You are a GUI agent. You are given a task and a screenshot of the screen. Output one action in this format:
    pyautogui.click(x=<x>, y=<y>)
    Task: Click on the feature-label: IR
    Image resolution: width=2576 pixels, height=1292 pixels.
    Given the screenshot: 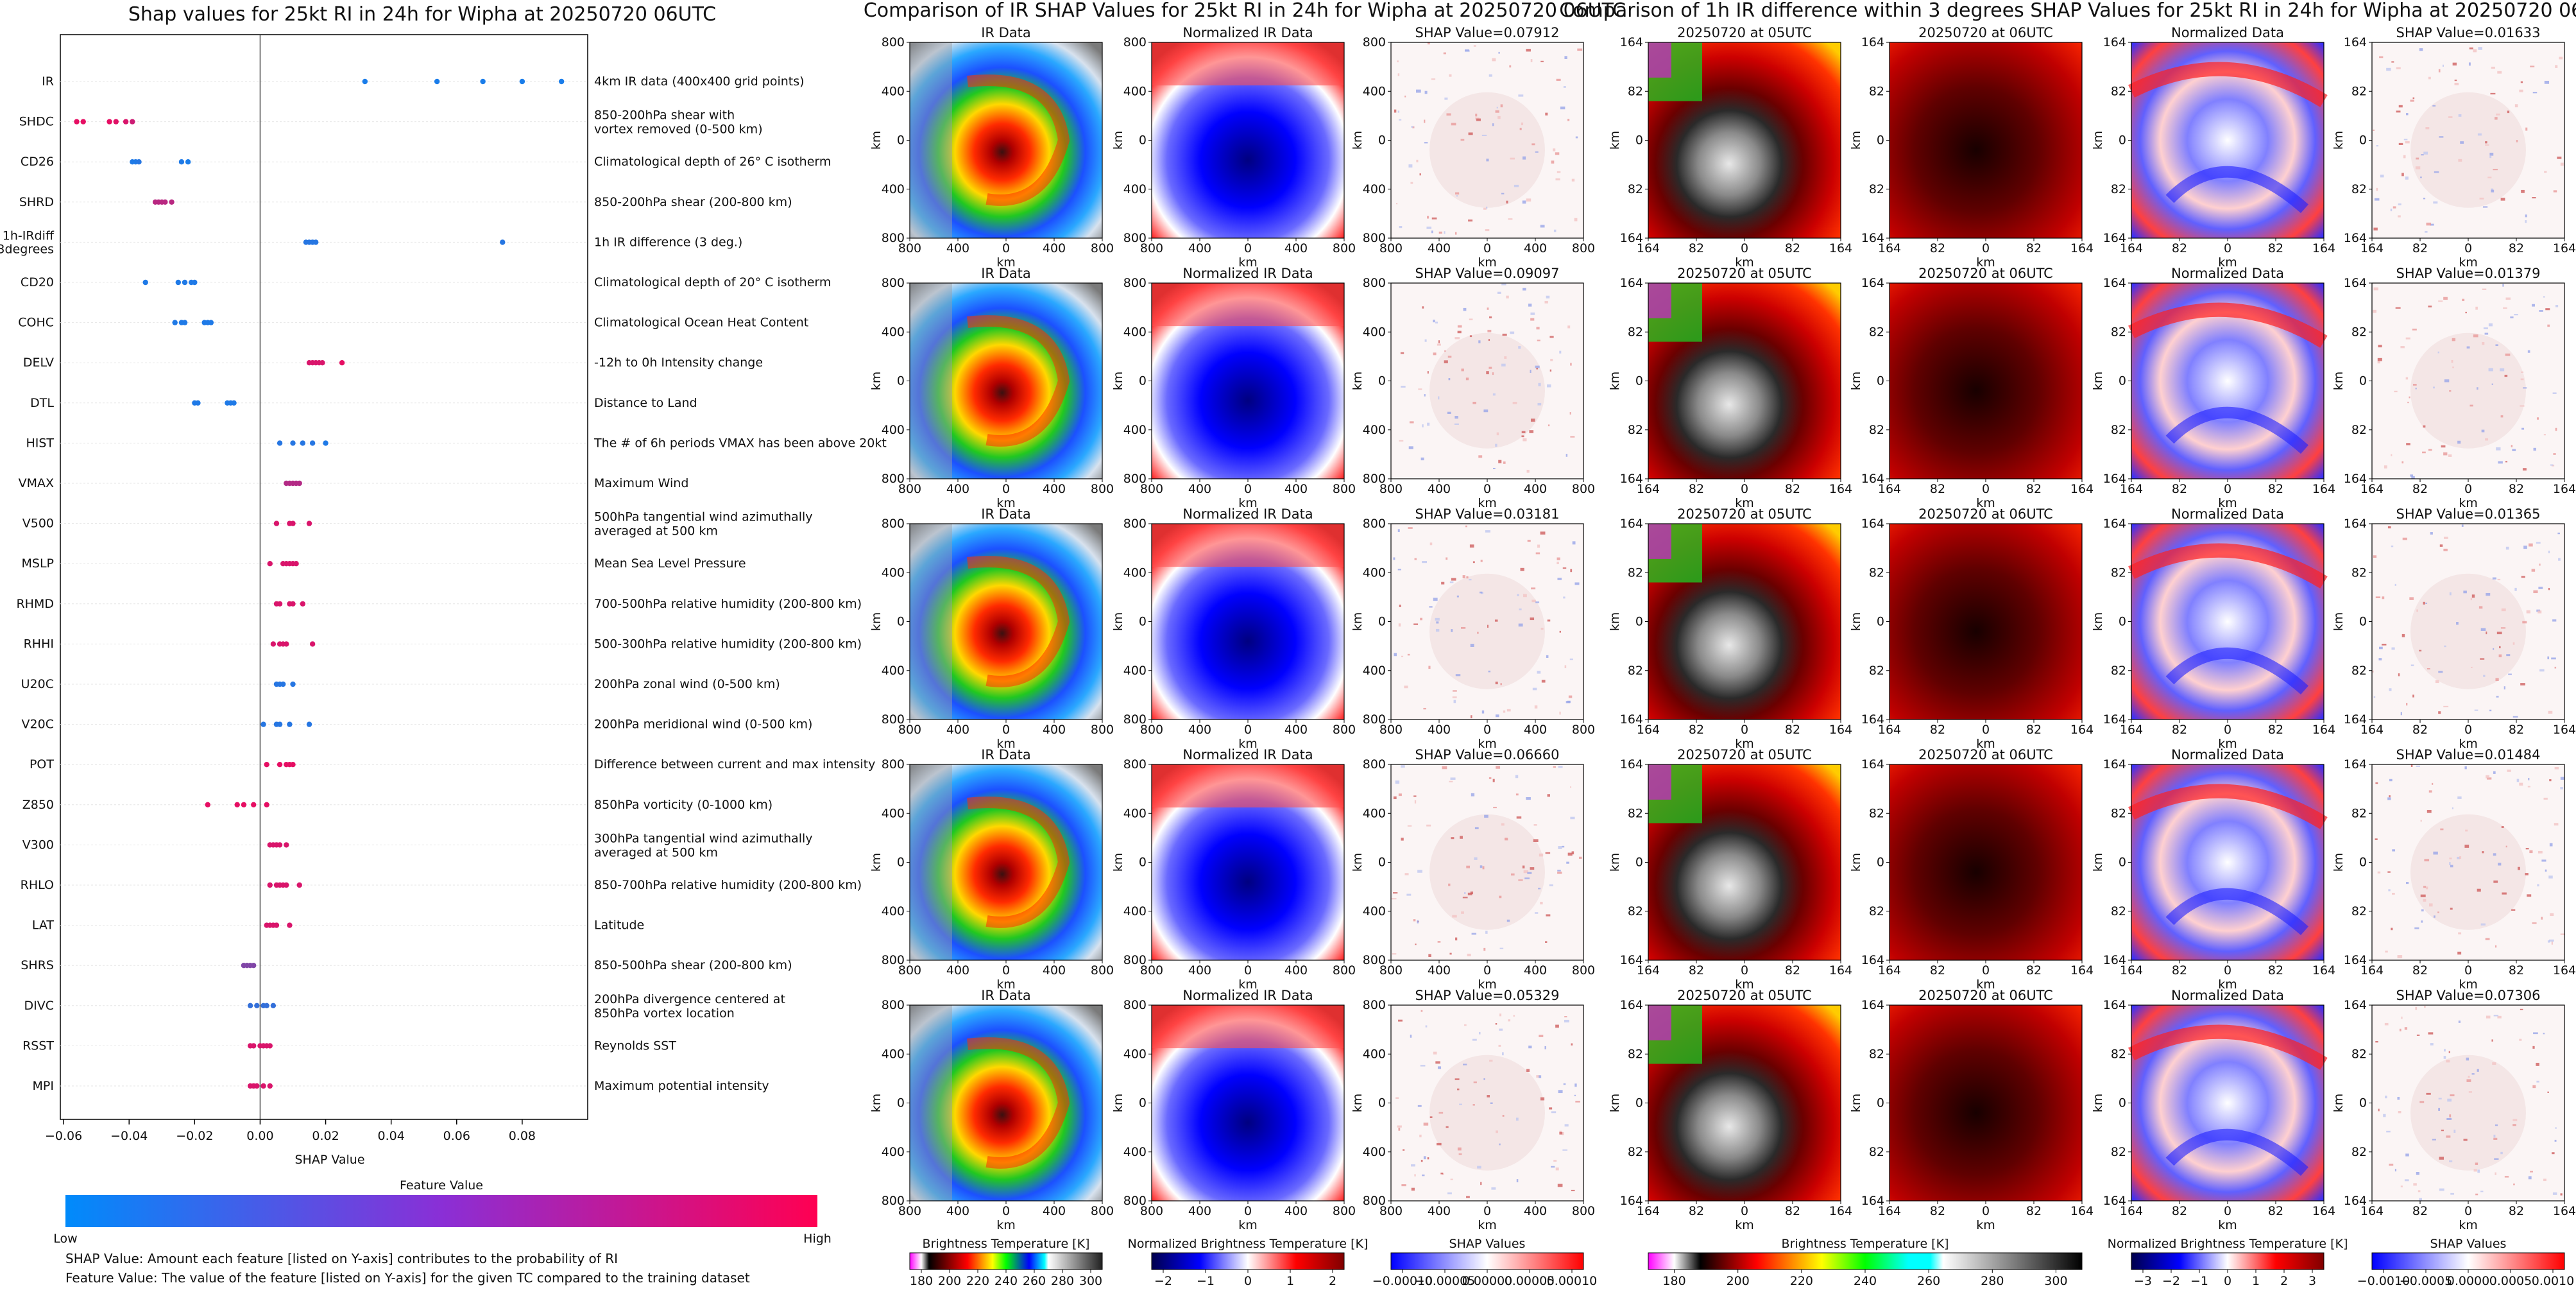 What is the action you would take?
    pyautogui.click(x=48, y=81)
    